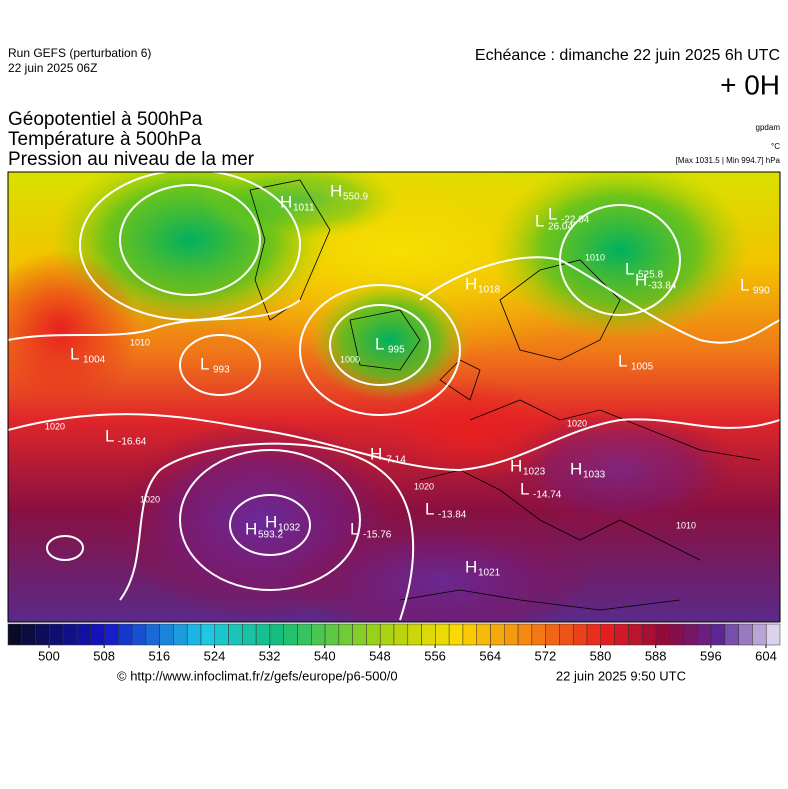  Describe the element at coordinates (768, 127) in the screenshot. I see `unit: gpdam` at that location.